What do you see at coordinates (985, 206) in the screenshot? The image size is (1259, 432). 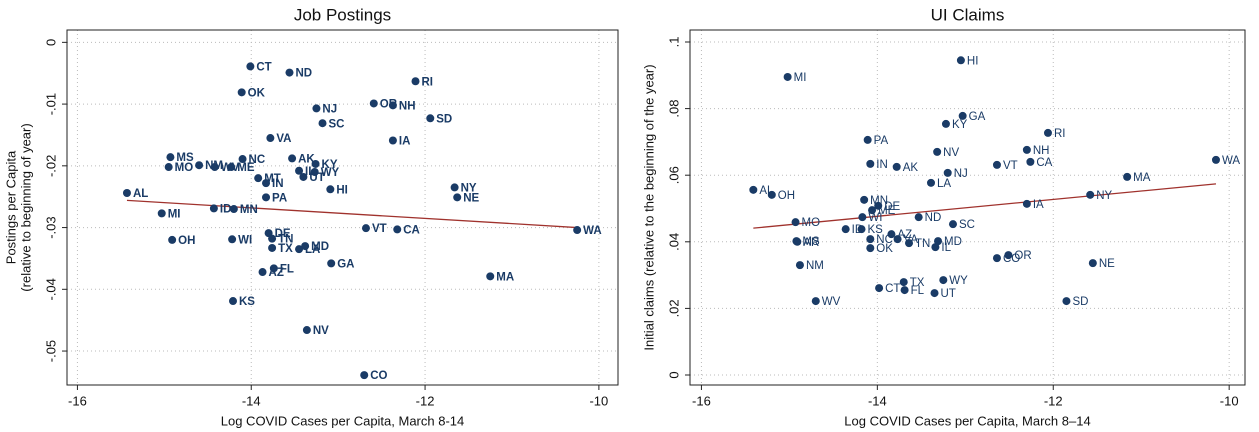 I see `fit-line` at bounding box center [985, 206].